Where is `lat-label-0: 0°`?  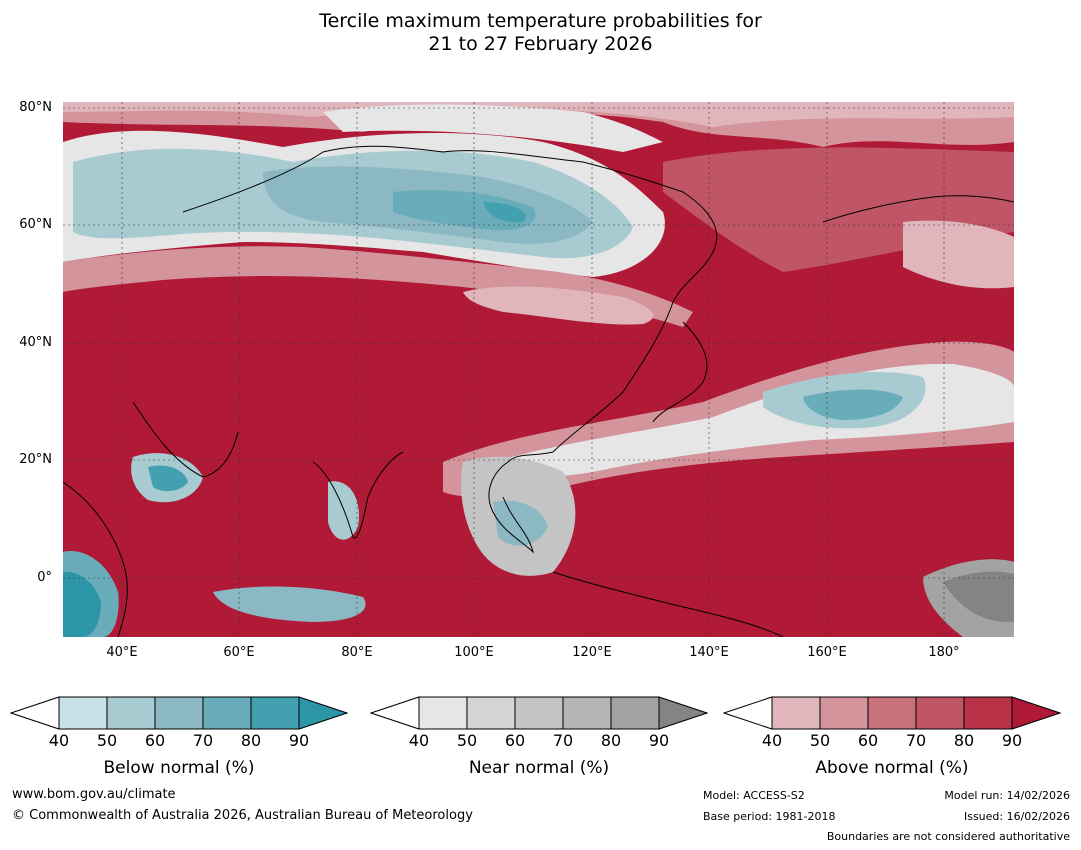
lat-label-0: 0° is located at coordinates (44, 577).